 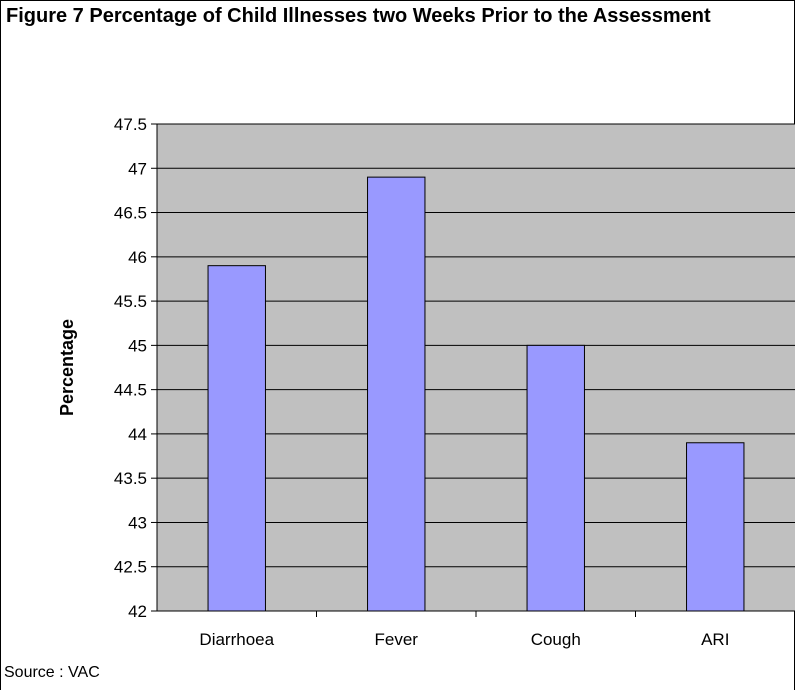 I want to click on y-tick-label: 43.5, so click(x=130, y=478).